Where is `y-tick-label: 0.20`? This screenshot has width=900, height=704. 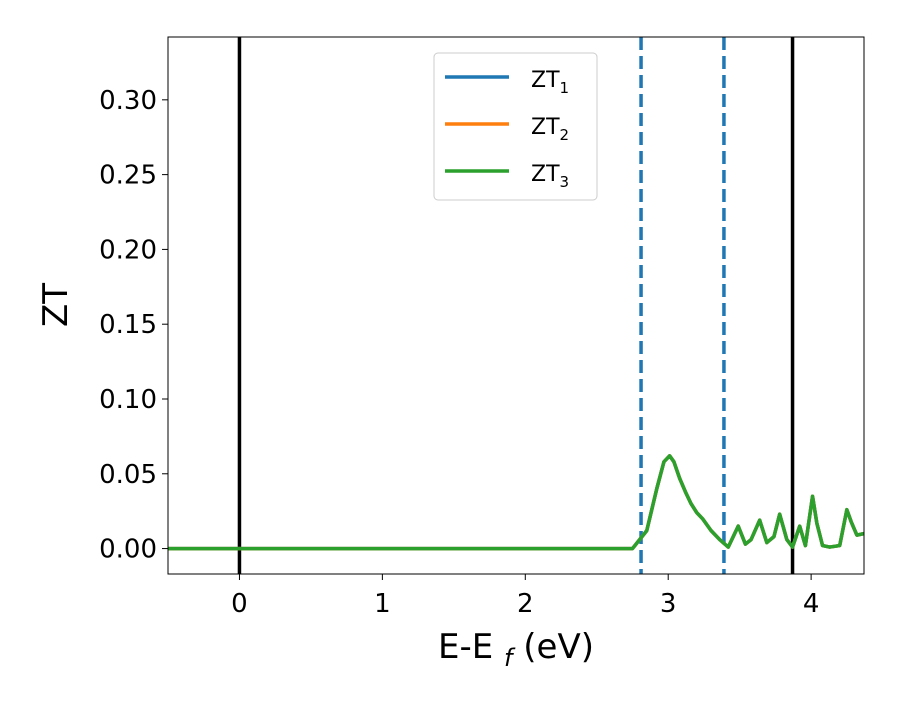 y-tick-label: 0.20 is located at coordinates (128, 250).